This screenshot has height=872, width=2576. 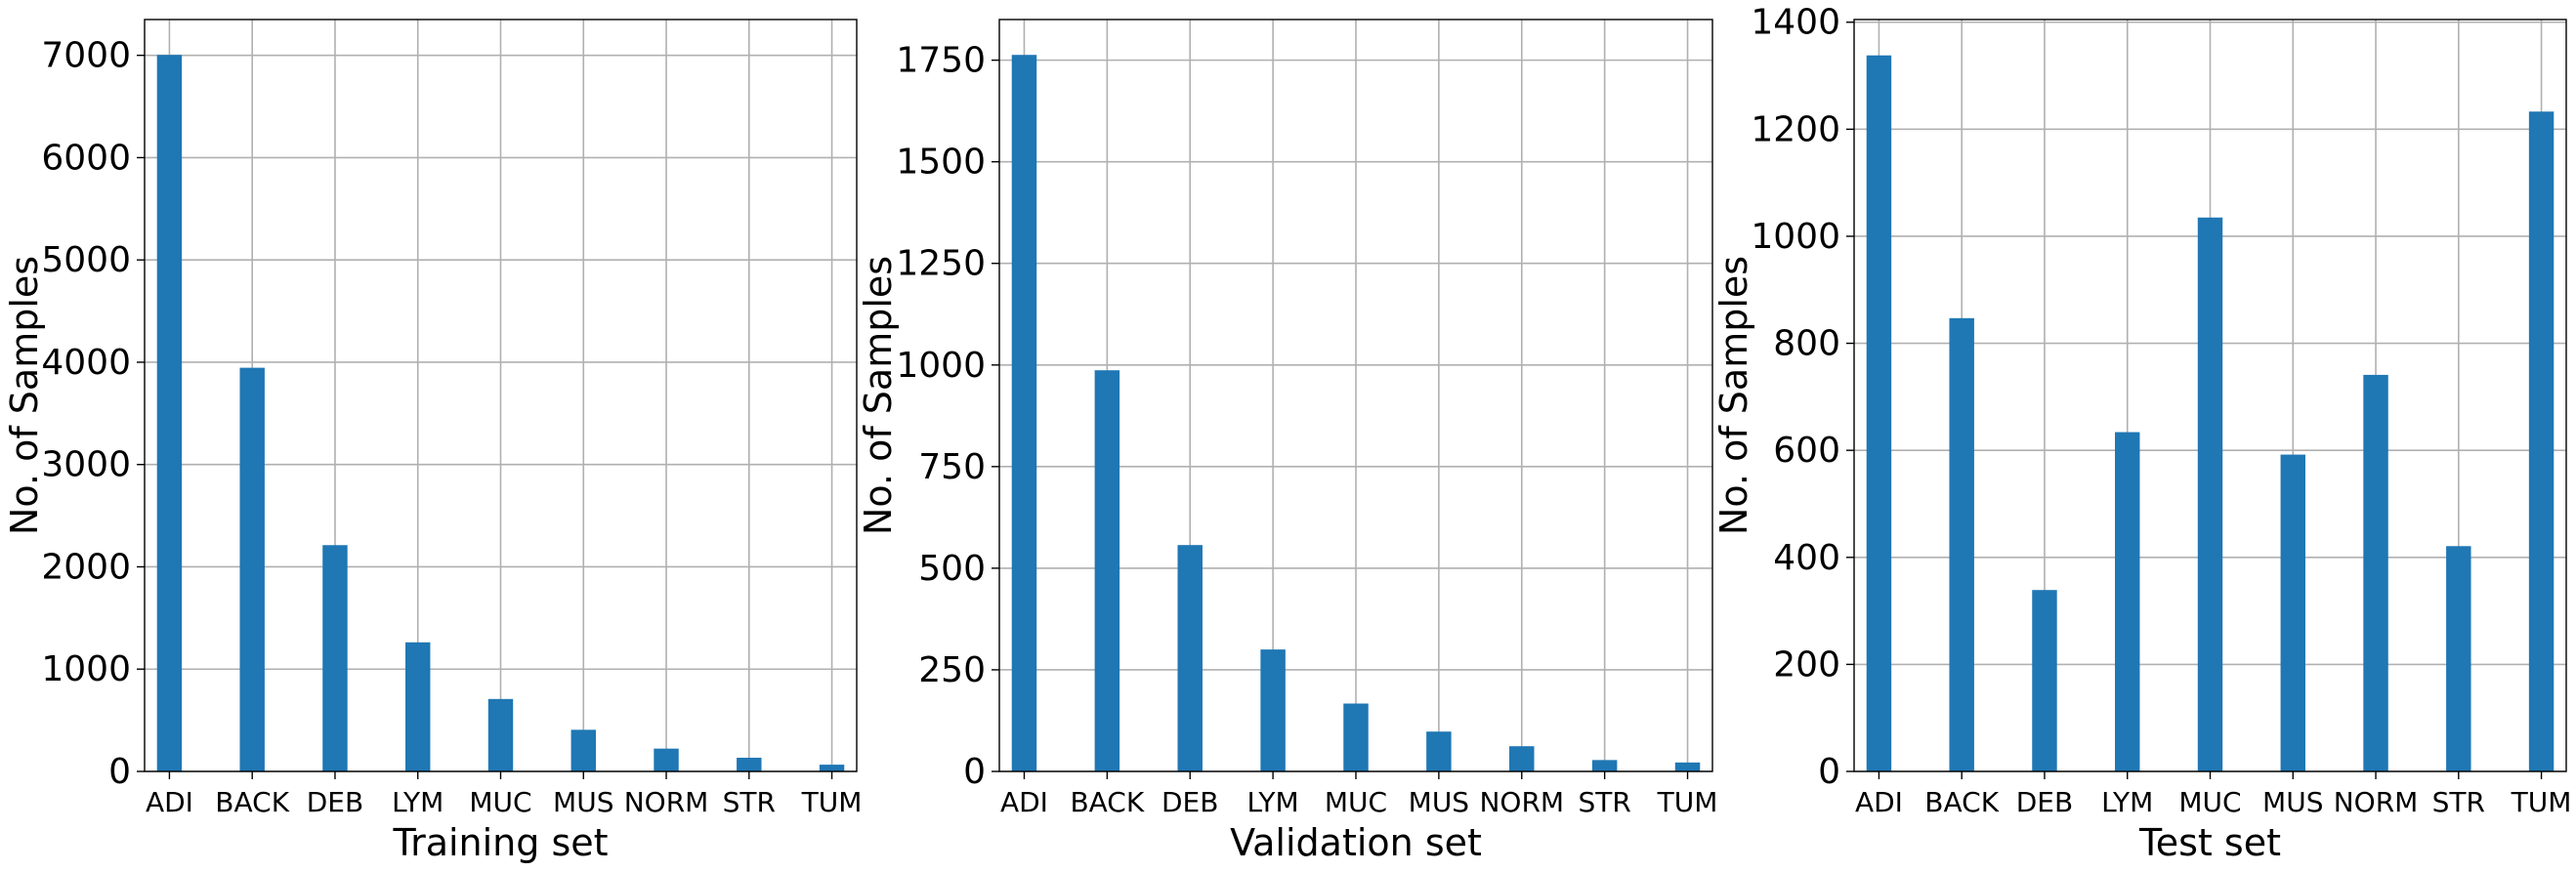 I want to click on y-tick-label: 4000, so click(x=86, y=363).